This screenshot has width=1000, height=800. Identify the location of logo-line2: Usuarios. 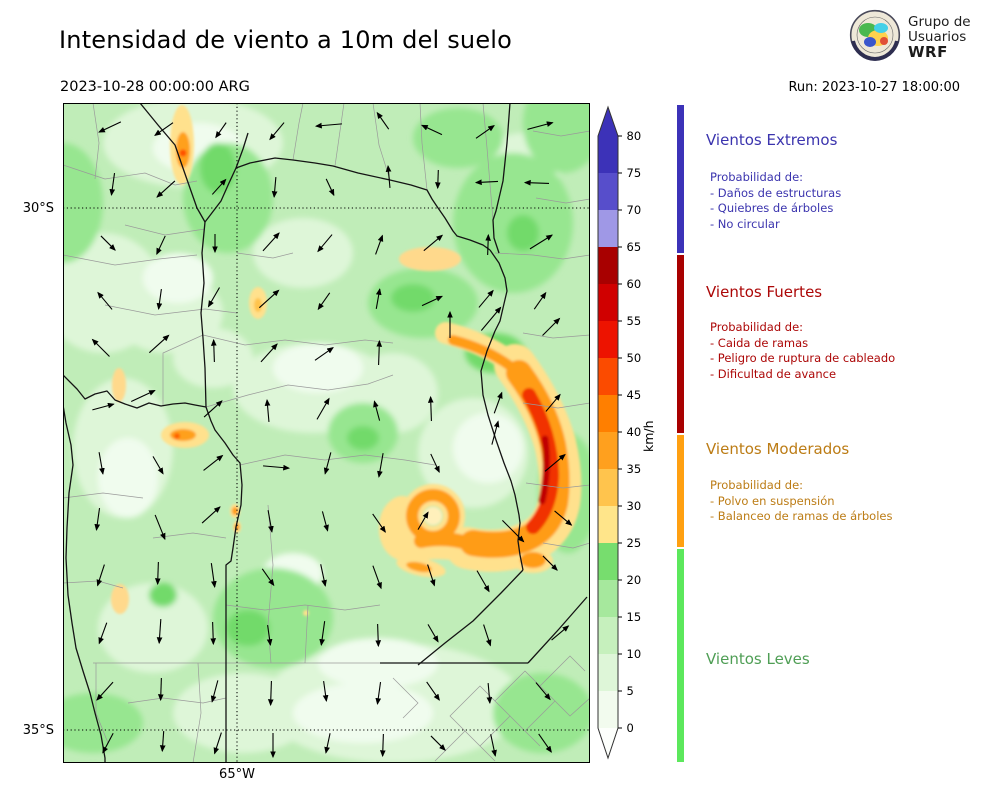
(937, 36).